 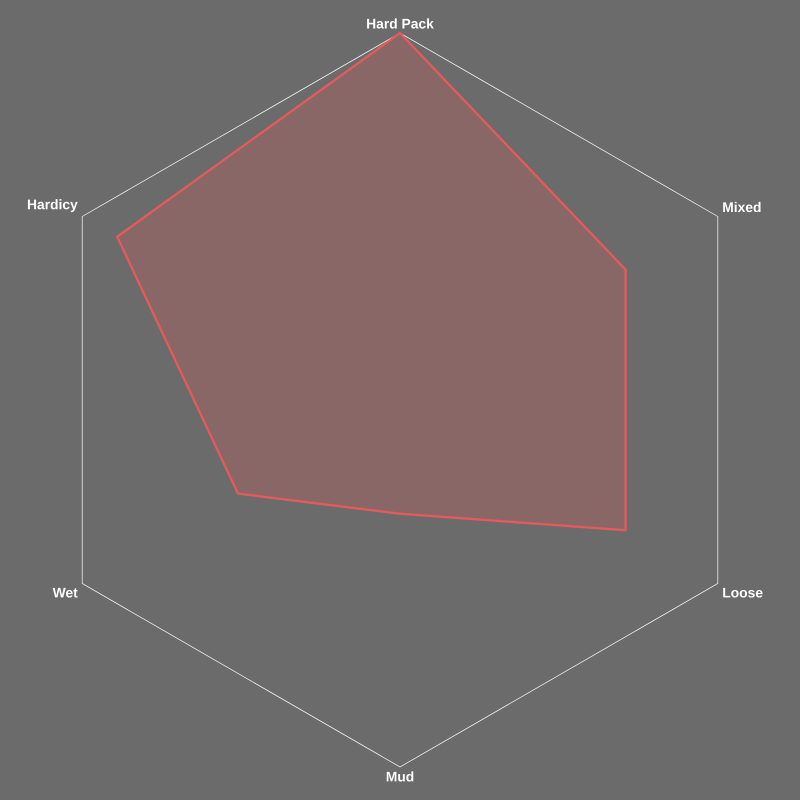 I want to click on spoke-label: Mud, so click(x=400, y=776).